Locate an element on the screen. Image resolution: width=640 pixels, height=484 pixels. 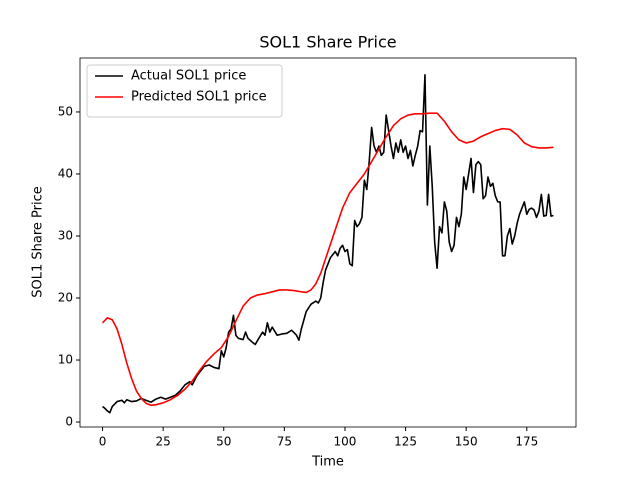
y-tick-label: 0 is located at coordinates (69, 422).